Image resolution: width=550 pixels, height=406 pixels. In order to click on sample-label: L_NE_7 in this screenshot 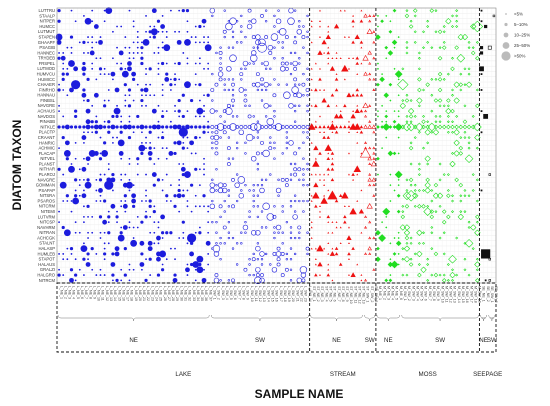, I will do `click(86, 292)`.